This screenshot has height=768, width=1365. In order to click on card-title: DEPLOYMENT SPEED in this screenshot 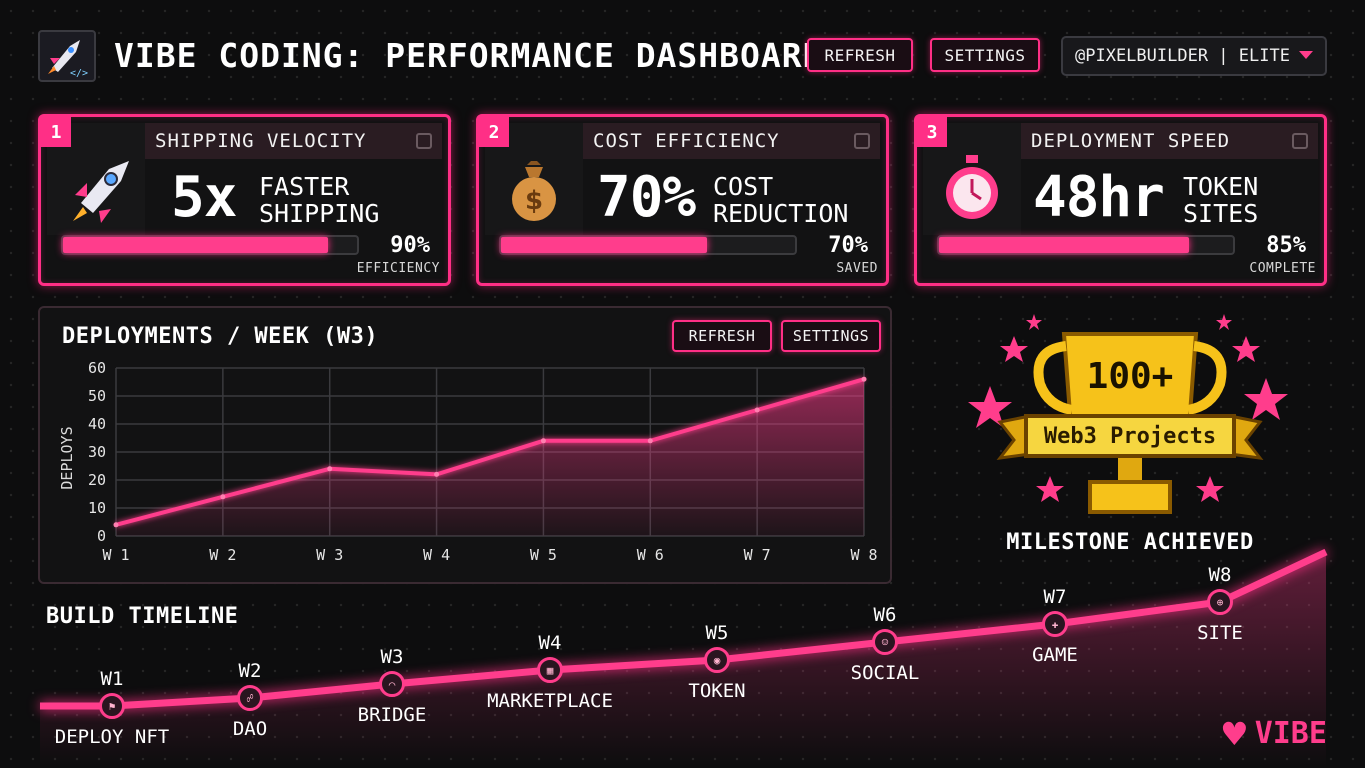, I will do `click(1131, 141)`.